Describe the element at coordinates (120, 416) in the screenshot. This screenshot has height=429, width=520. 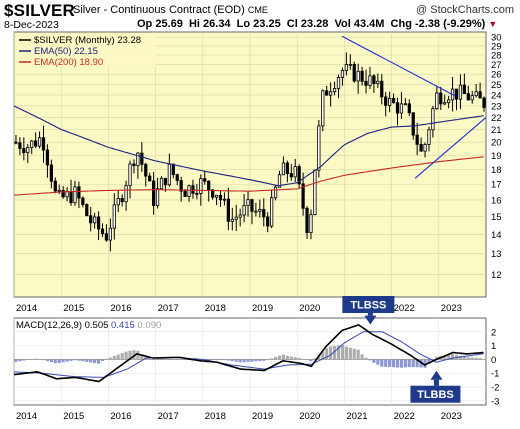
I see `macd-x-tick: 2016` at that location.